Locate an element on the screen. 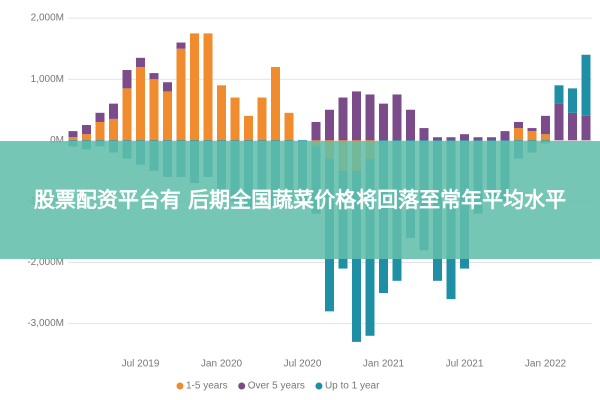 Image resolution: width=600 pixels, height=400 pixels. y-tick-label: 0M is located at coordinates (57, 140).